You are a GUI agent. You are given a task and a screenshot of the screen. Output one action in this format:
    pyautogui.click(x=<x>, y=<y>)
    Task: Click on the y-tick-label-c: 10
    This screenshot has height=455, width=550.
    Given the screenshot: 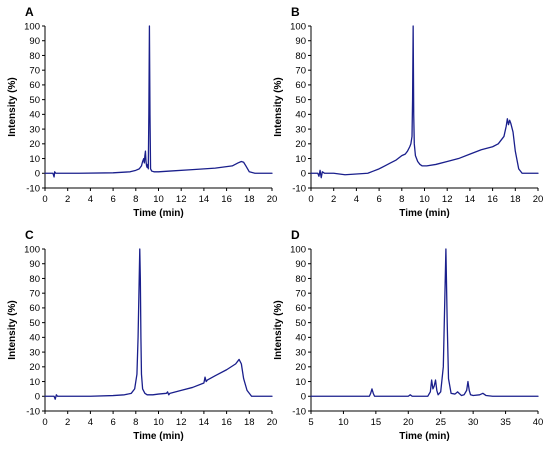 What is the action you would take?
    pyautogui.click(x=34, y=382)
    